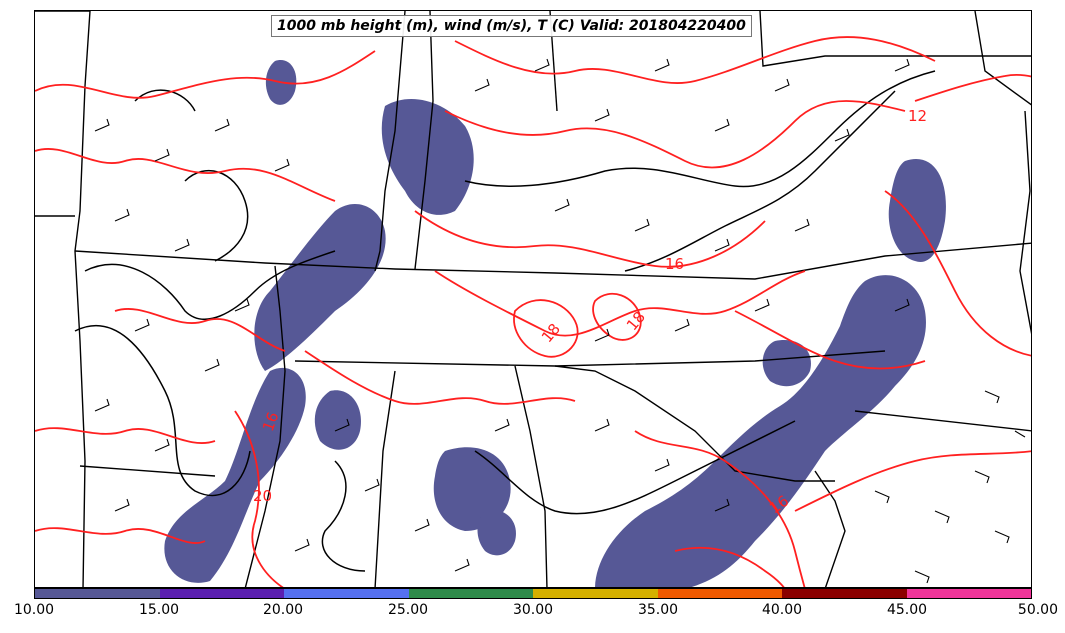 This screenshot has height=633, width=1065. Describe the element at coordinates (1037, 610) in the screenshot. I see `colorbar-tick: 50.00` at that location.